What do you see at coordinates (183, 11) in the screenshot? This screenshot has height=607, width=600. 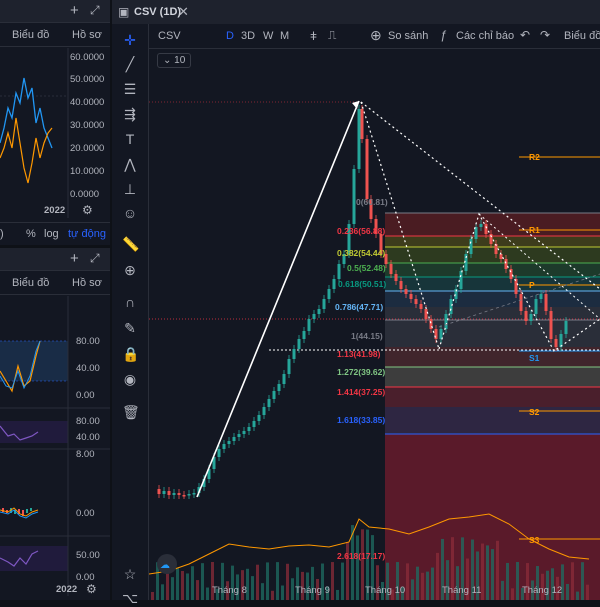 I see `close-icon: ✕` at bounding box center [183, 11].